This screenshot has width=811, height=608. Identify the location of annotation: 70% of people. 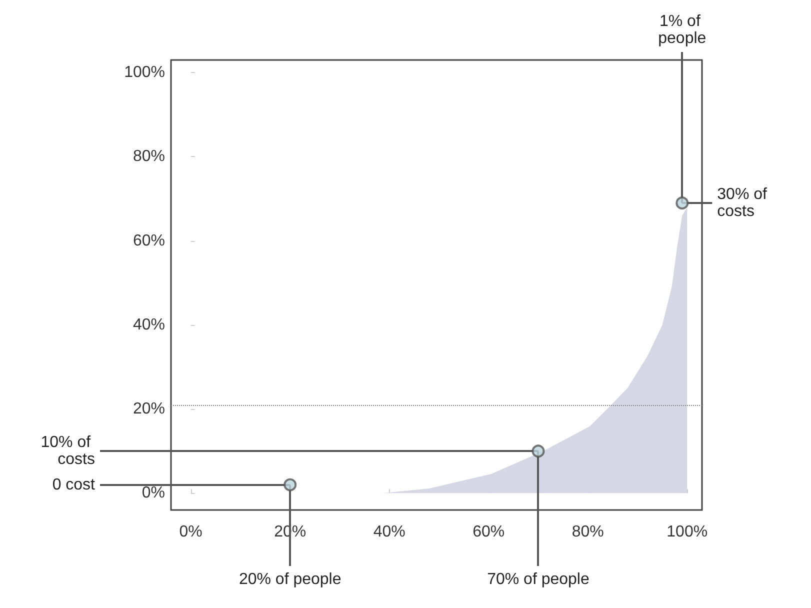
(538, 579).